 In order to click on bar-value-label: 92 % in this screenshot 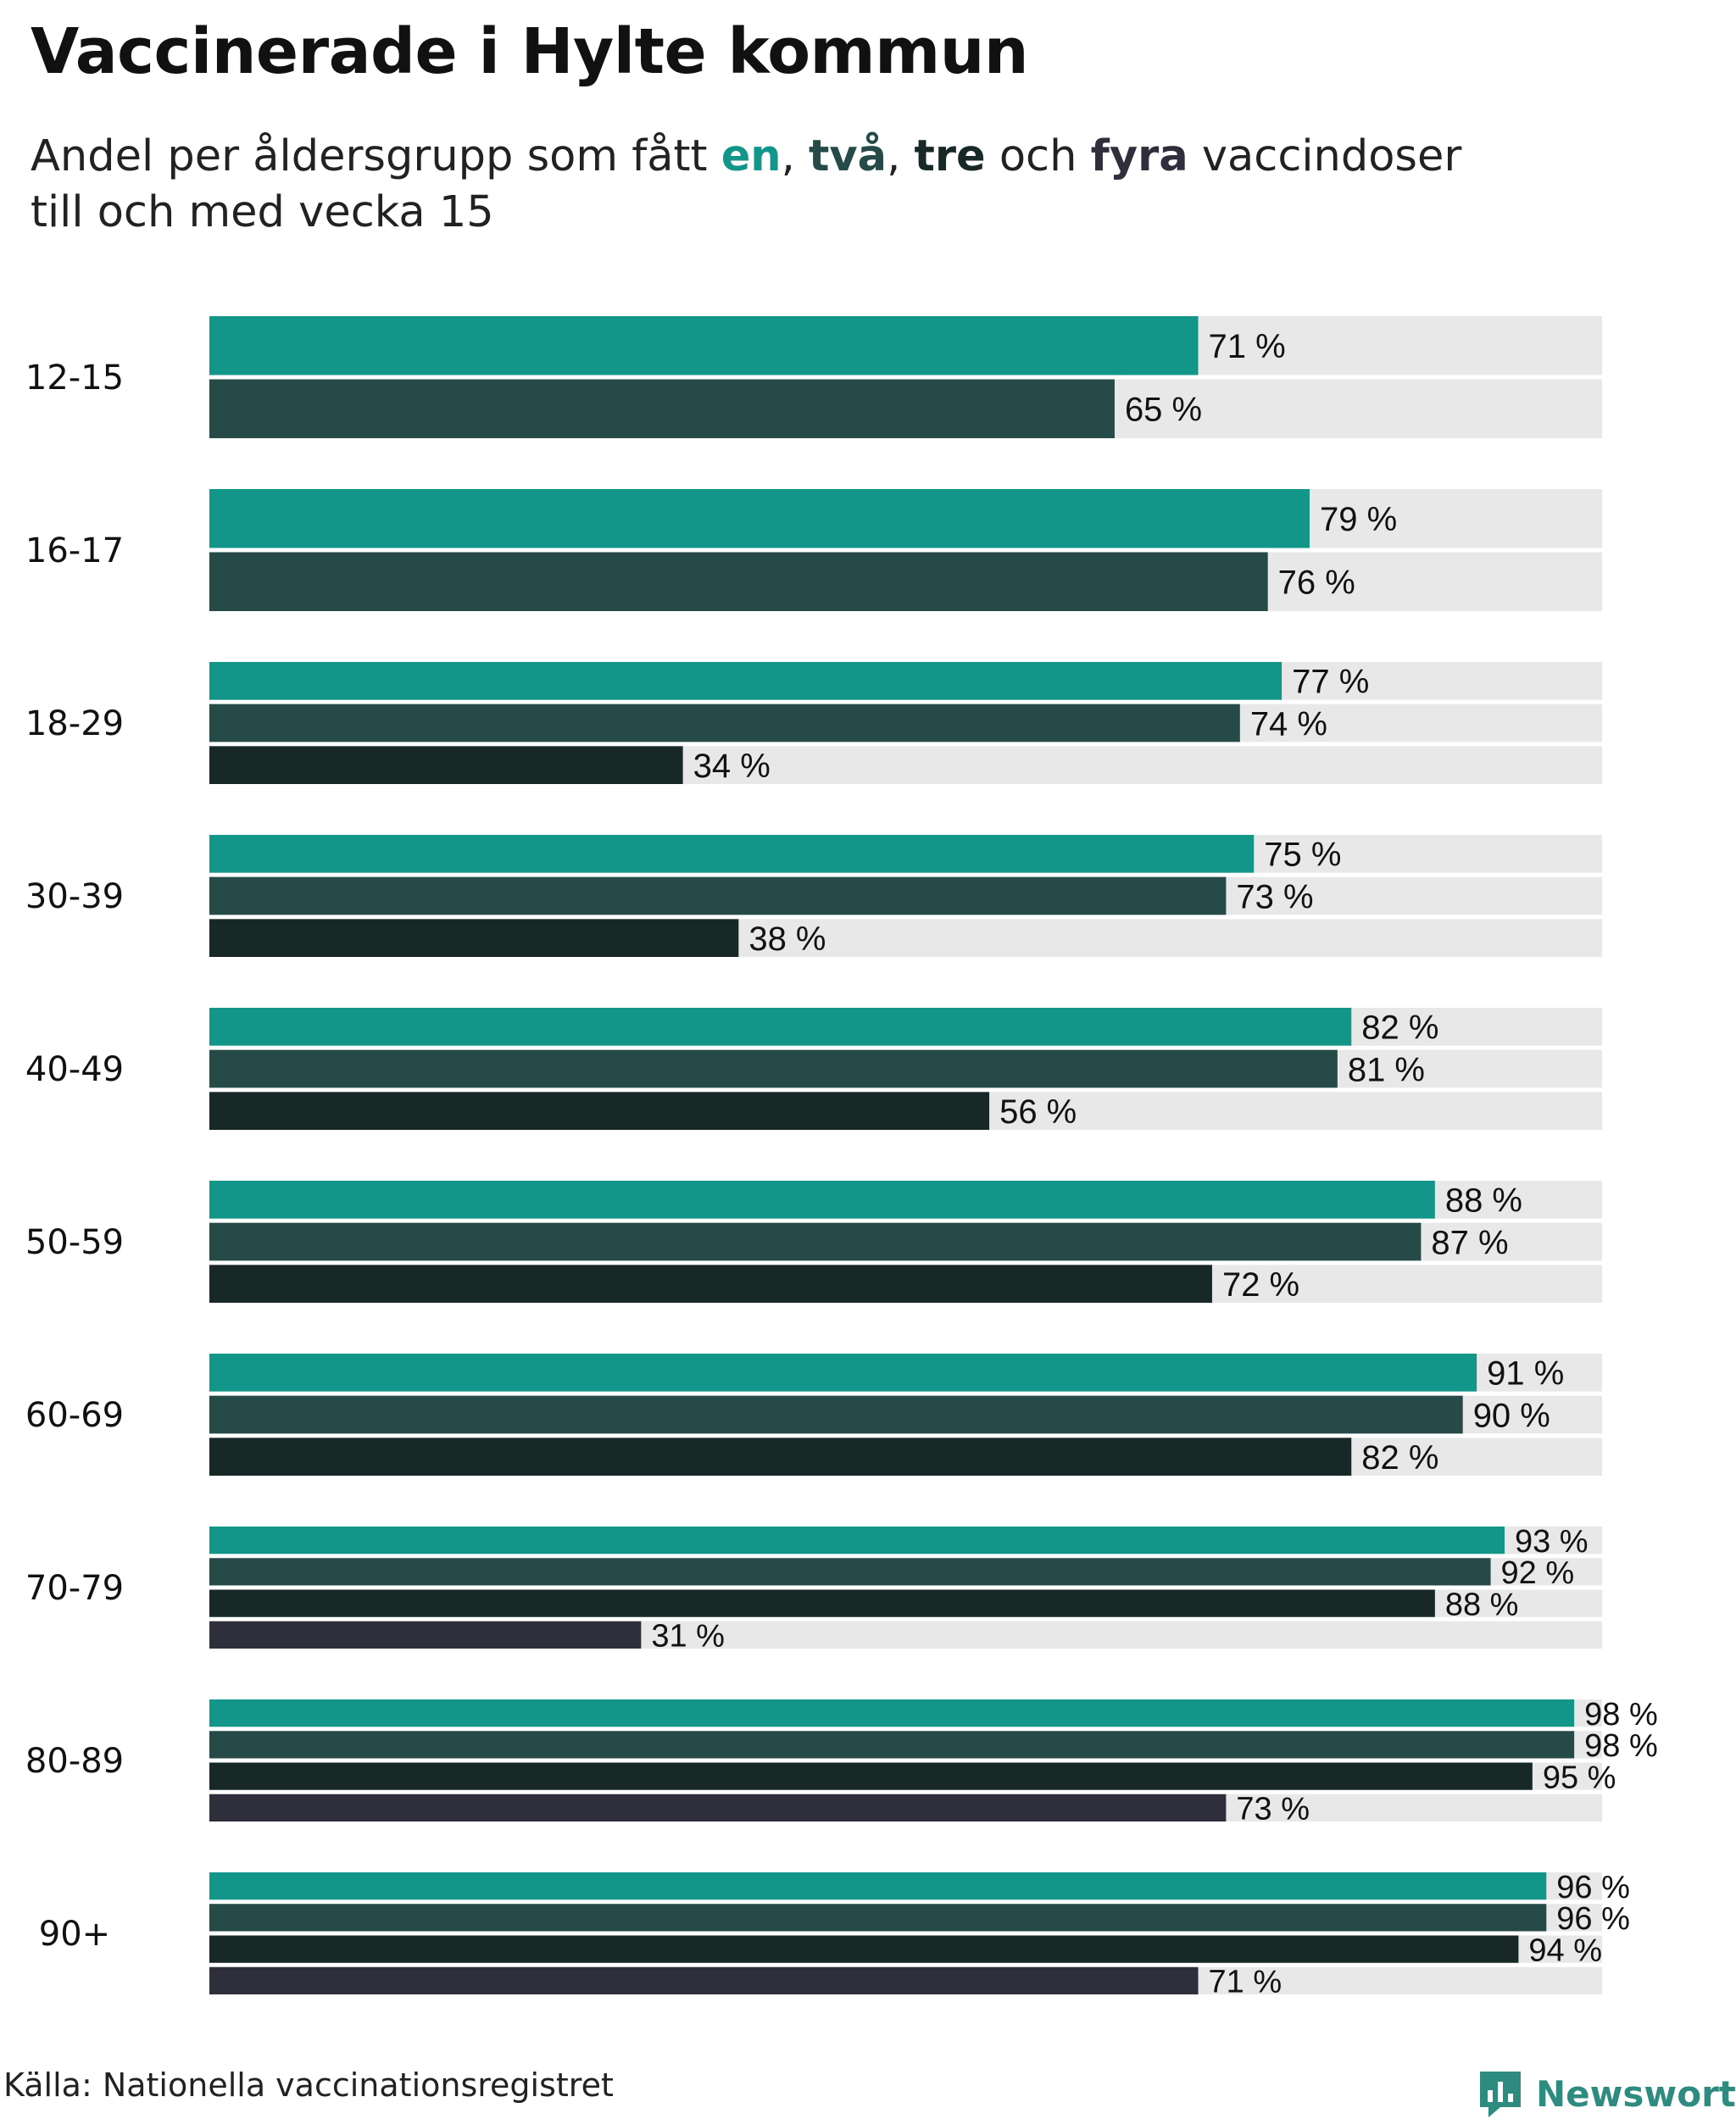, I will do `click(1538, 1573)`.